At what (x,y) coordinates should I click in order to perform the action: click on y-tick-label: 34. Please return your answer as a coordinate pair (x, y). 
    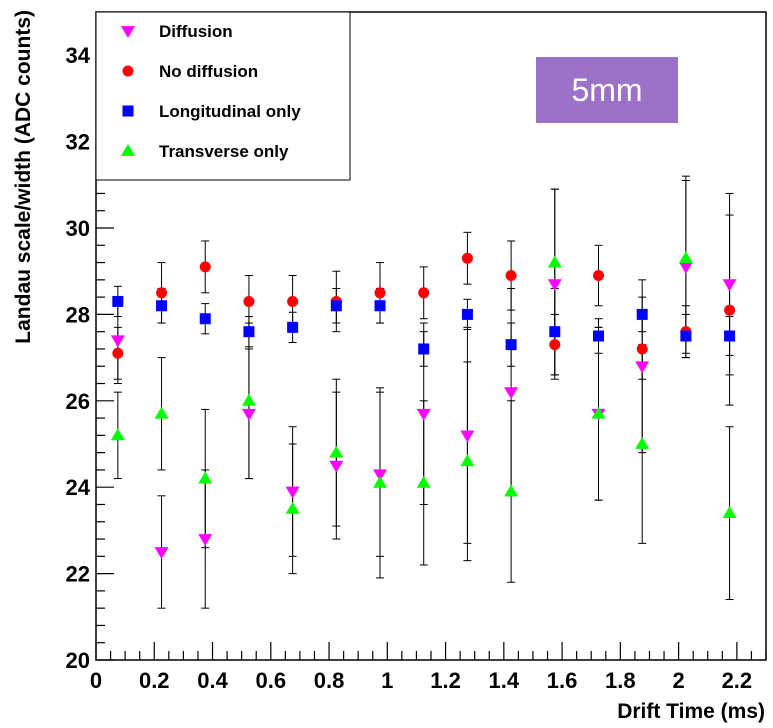
    Looking at the image, I should click on (78, 55).